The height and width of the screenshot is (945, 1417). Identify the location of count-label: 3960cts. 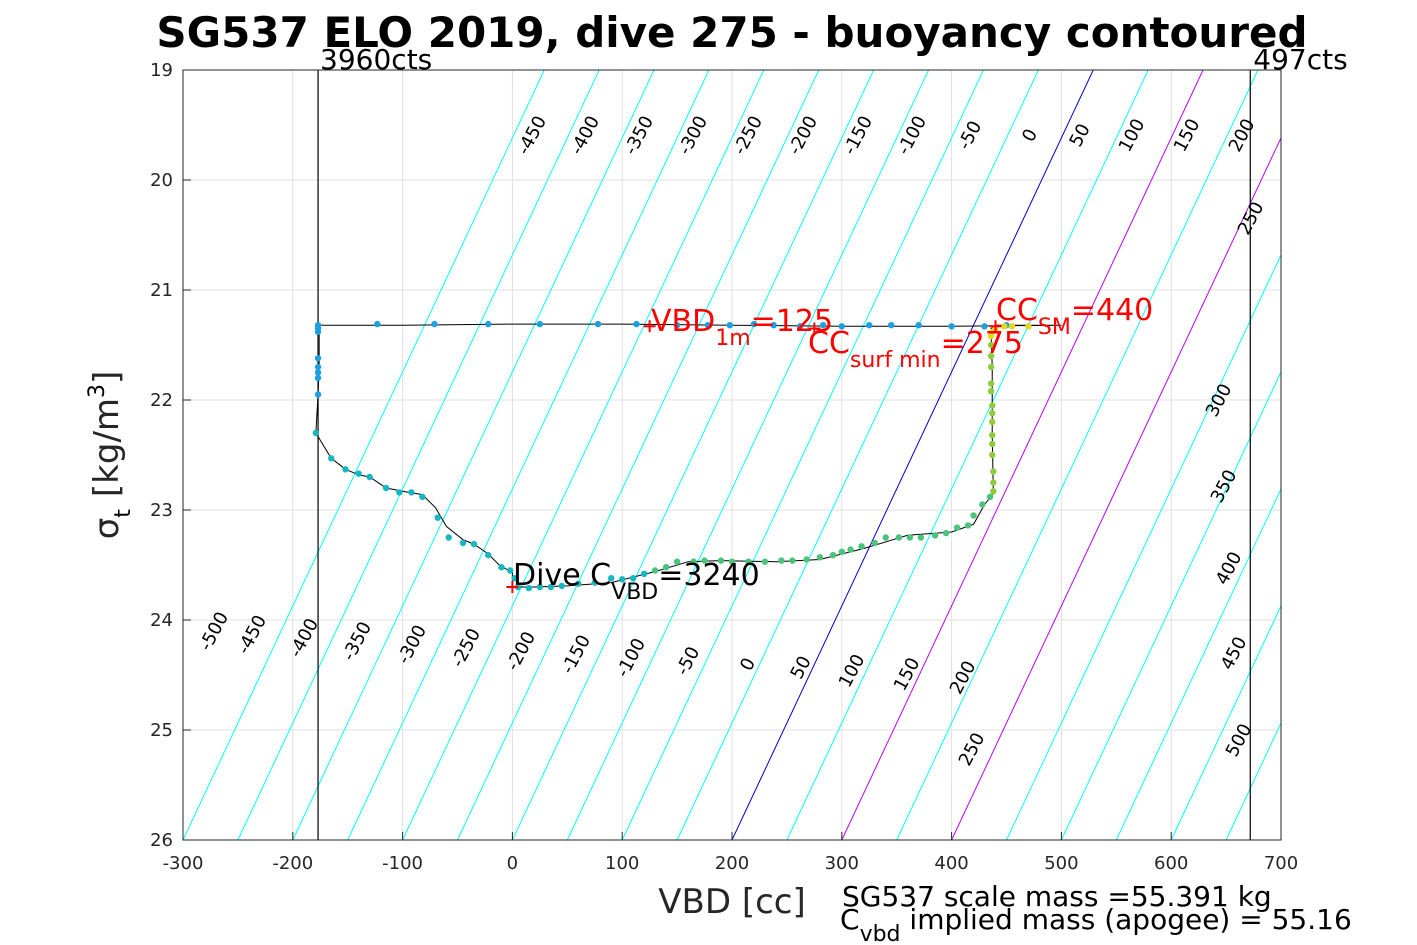
(376, 59).